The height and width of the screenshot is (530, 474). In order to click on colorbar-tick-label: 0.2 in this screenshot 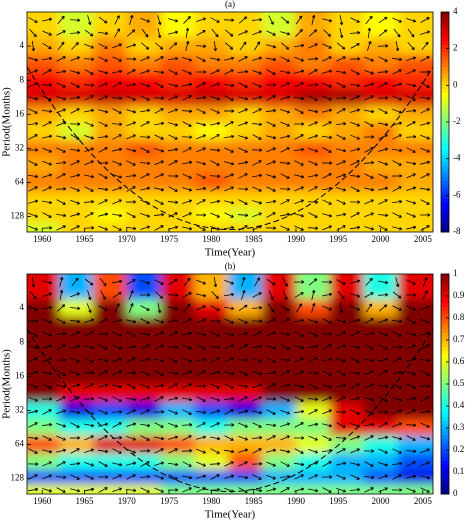, I will do `click(458, 449)`.